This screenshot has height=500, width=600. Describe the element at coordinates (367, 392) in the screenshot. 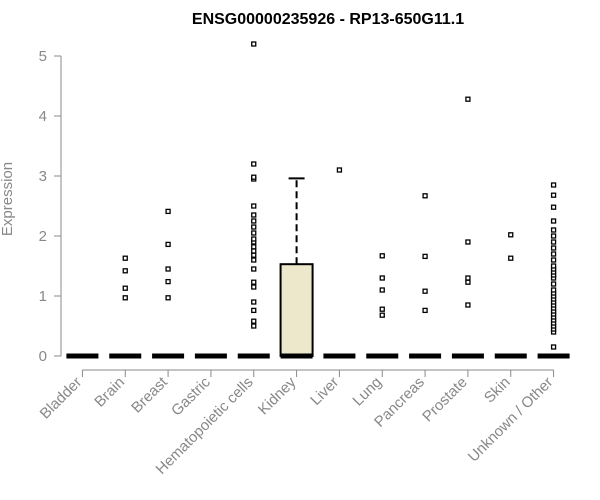

I see `x-tick-label: Lung` at that location.